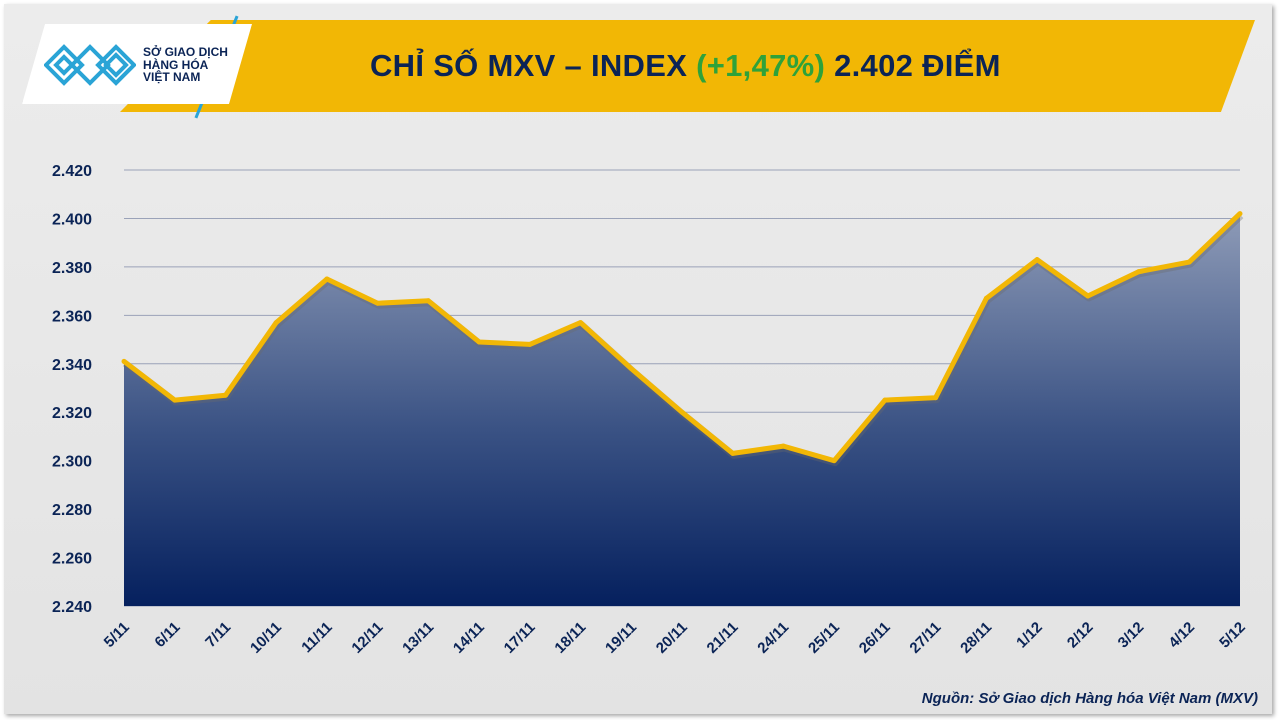  I want to click on x-tick-label: 3/12, so click(1131, 635).